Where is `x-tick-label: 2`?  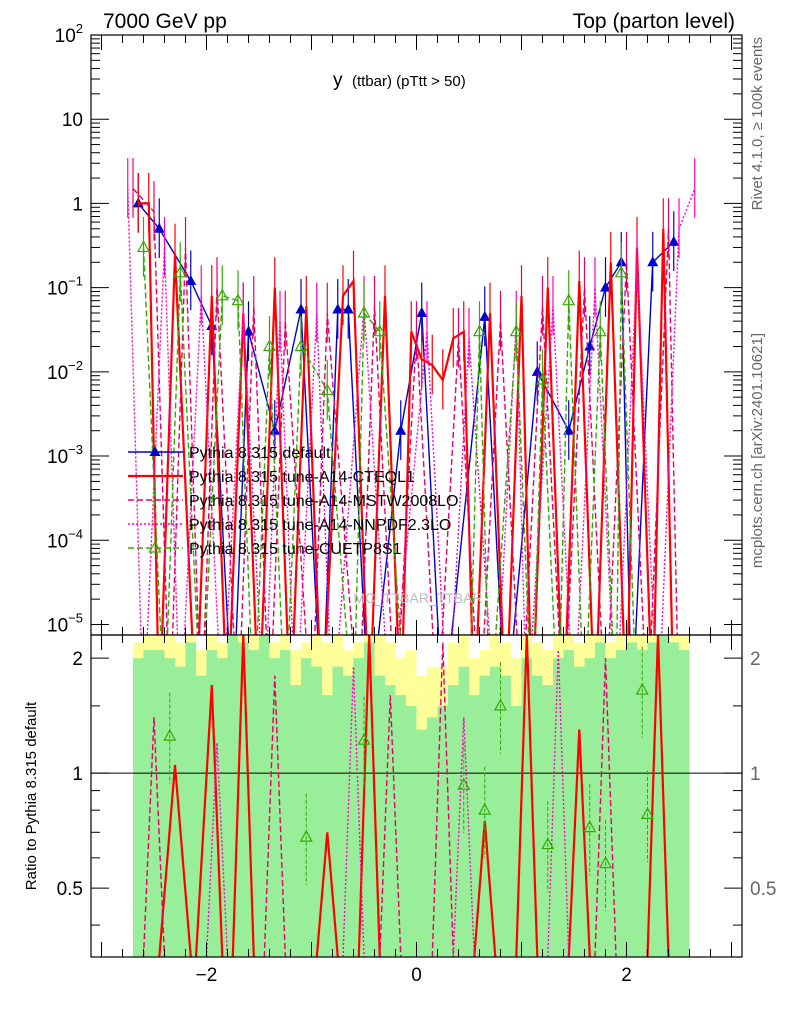
x-tick-label: 2 is located at coordinates (626, 975).